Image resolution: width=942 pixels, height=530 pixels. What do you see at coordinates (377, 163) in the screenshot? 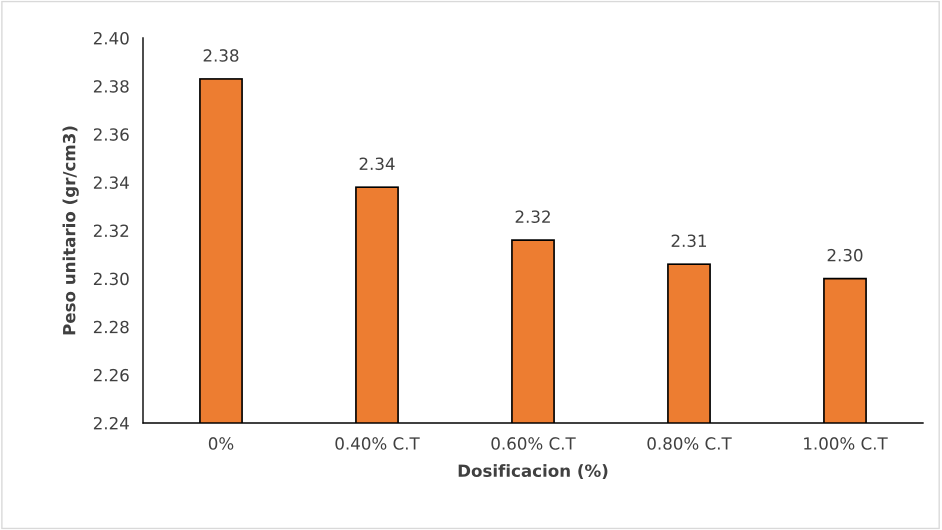
I see `data-label: 2.34` at bounding box center [377, 163].